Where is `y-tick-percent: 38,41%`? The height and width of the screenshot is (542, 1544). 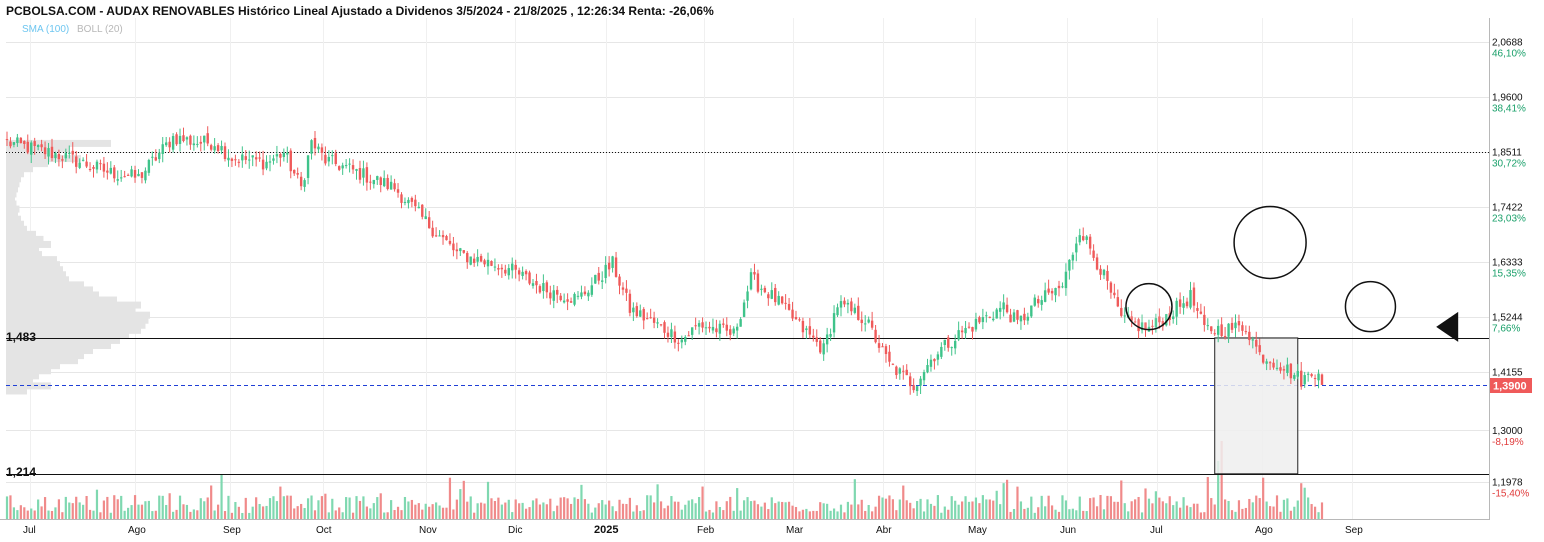
y-tick-percent: 38,41% is located at coordinates (1509, 108).